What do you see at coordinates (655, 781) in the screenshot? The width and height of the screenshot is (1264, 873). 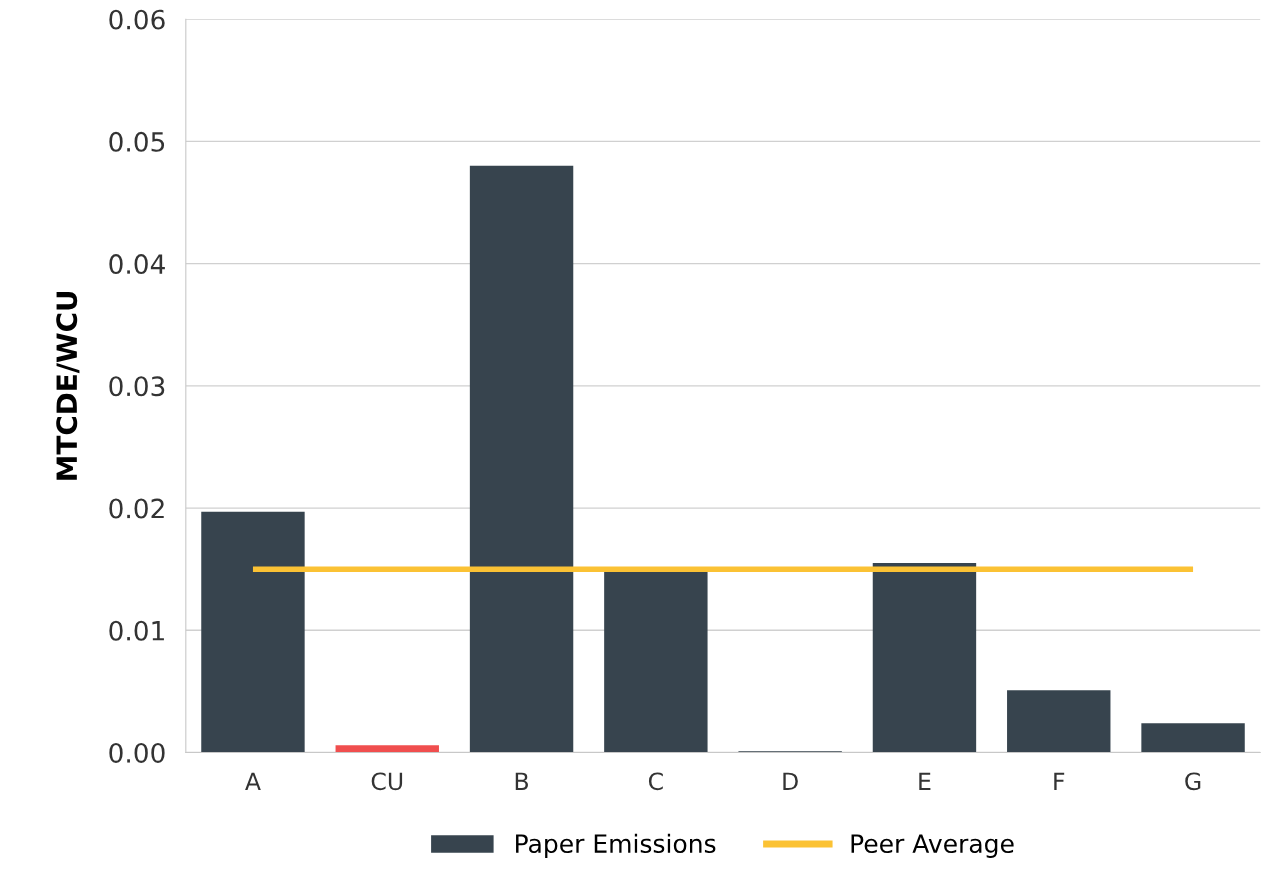 I see `x-tick-label: C` at bounding box center [655, 781].